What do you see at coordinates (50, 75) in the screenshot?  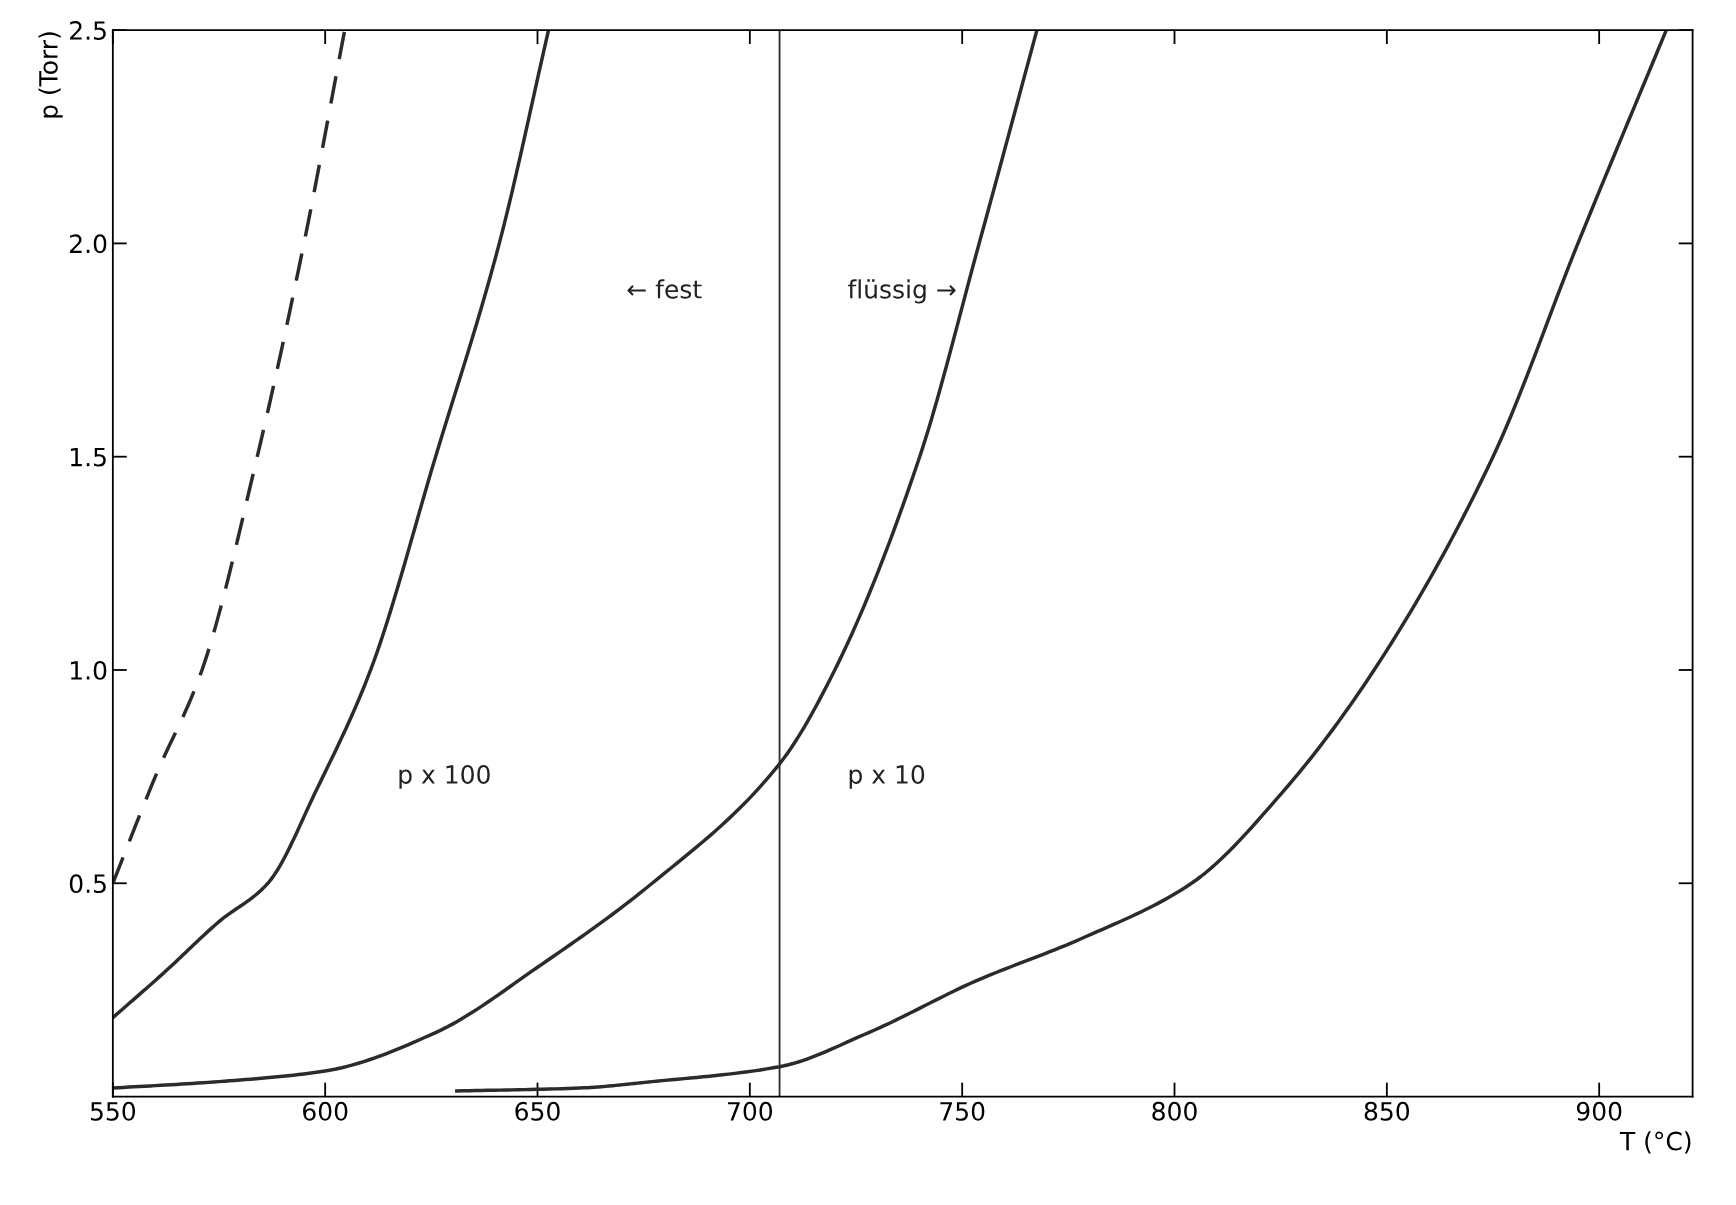 I see `y-axis-title: p (Torr)` at bounding box center [50, 75].